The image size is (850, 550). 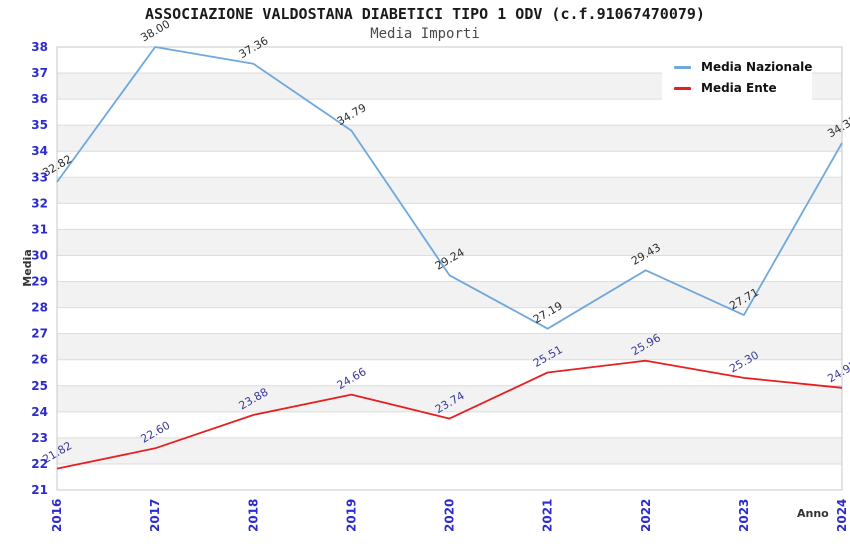 What do you see at coordinates (39, 73) in the screenshot?
I see `y-tick-label: 37` at bounding box center [39, 73].